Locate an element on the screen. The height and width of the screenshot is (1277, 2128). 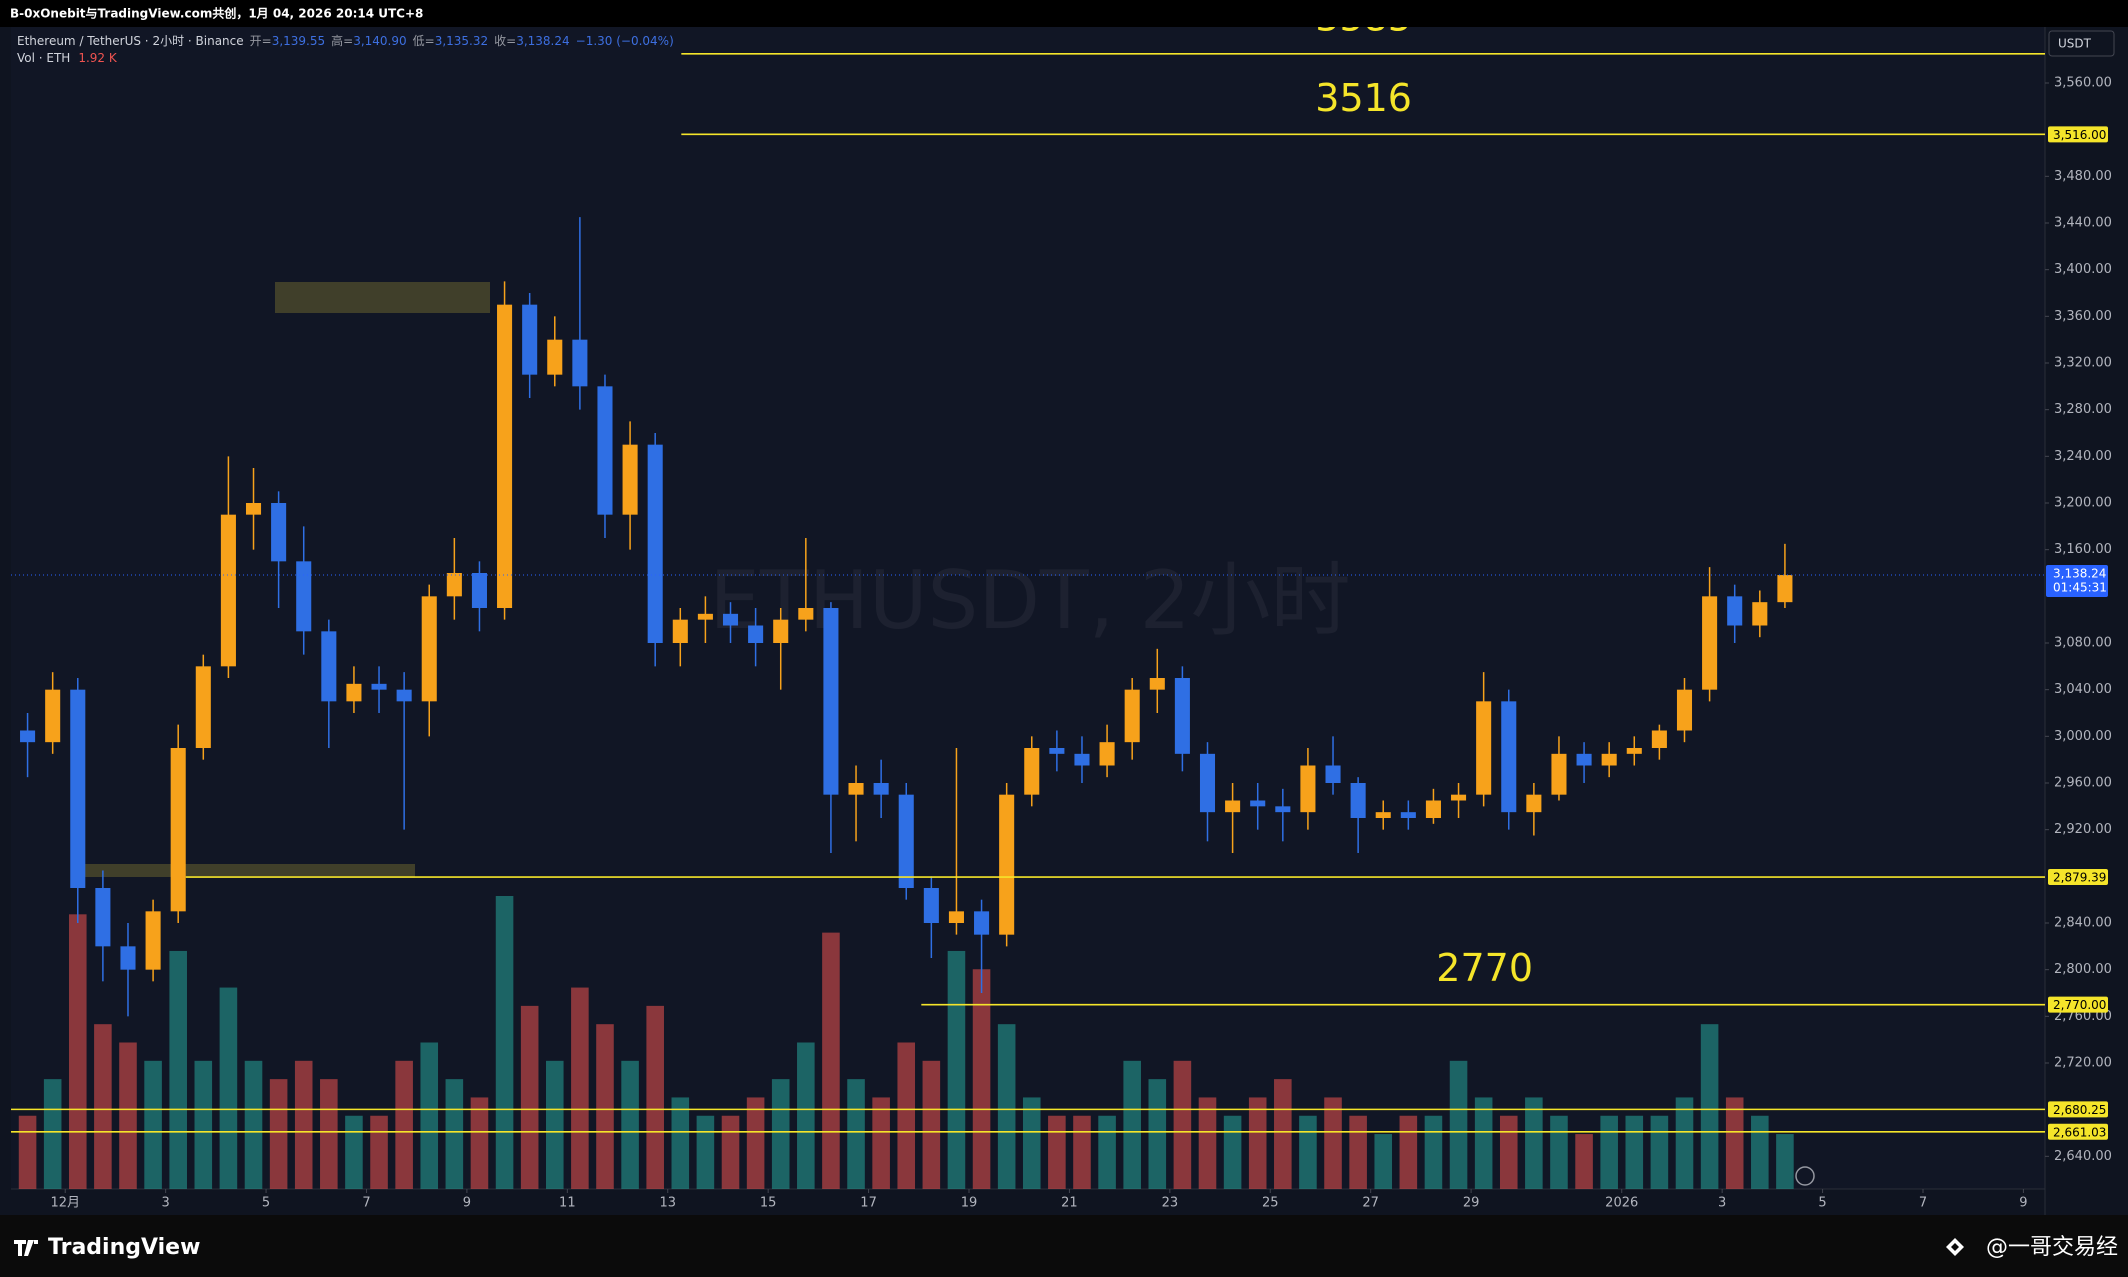
y-tick-label: 2,920.00 is located at coordinates (2083, 829).